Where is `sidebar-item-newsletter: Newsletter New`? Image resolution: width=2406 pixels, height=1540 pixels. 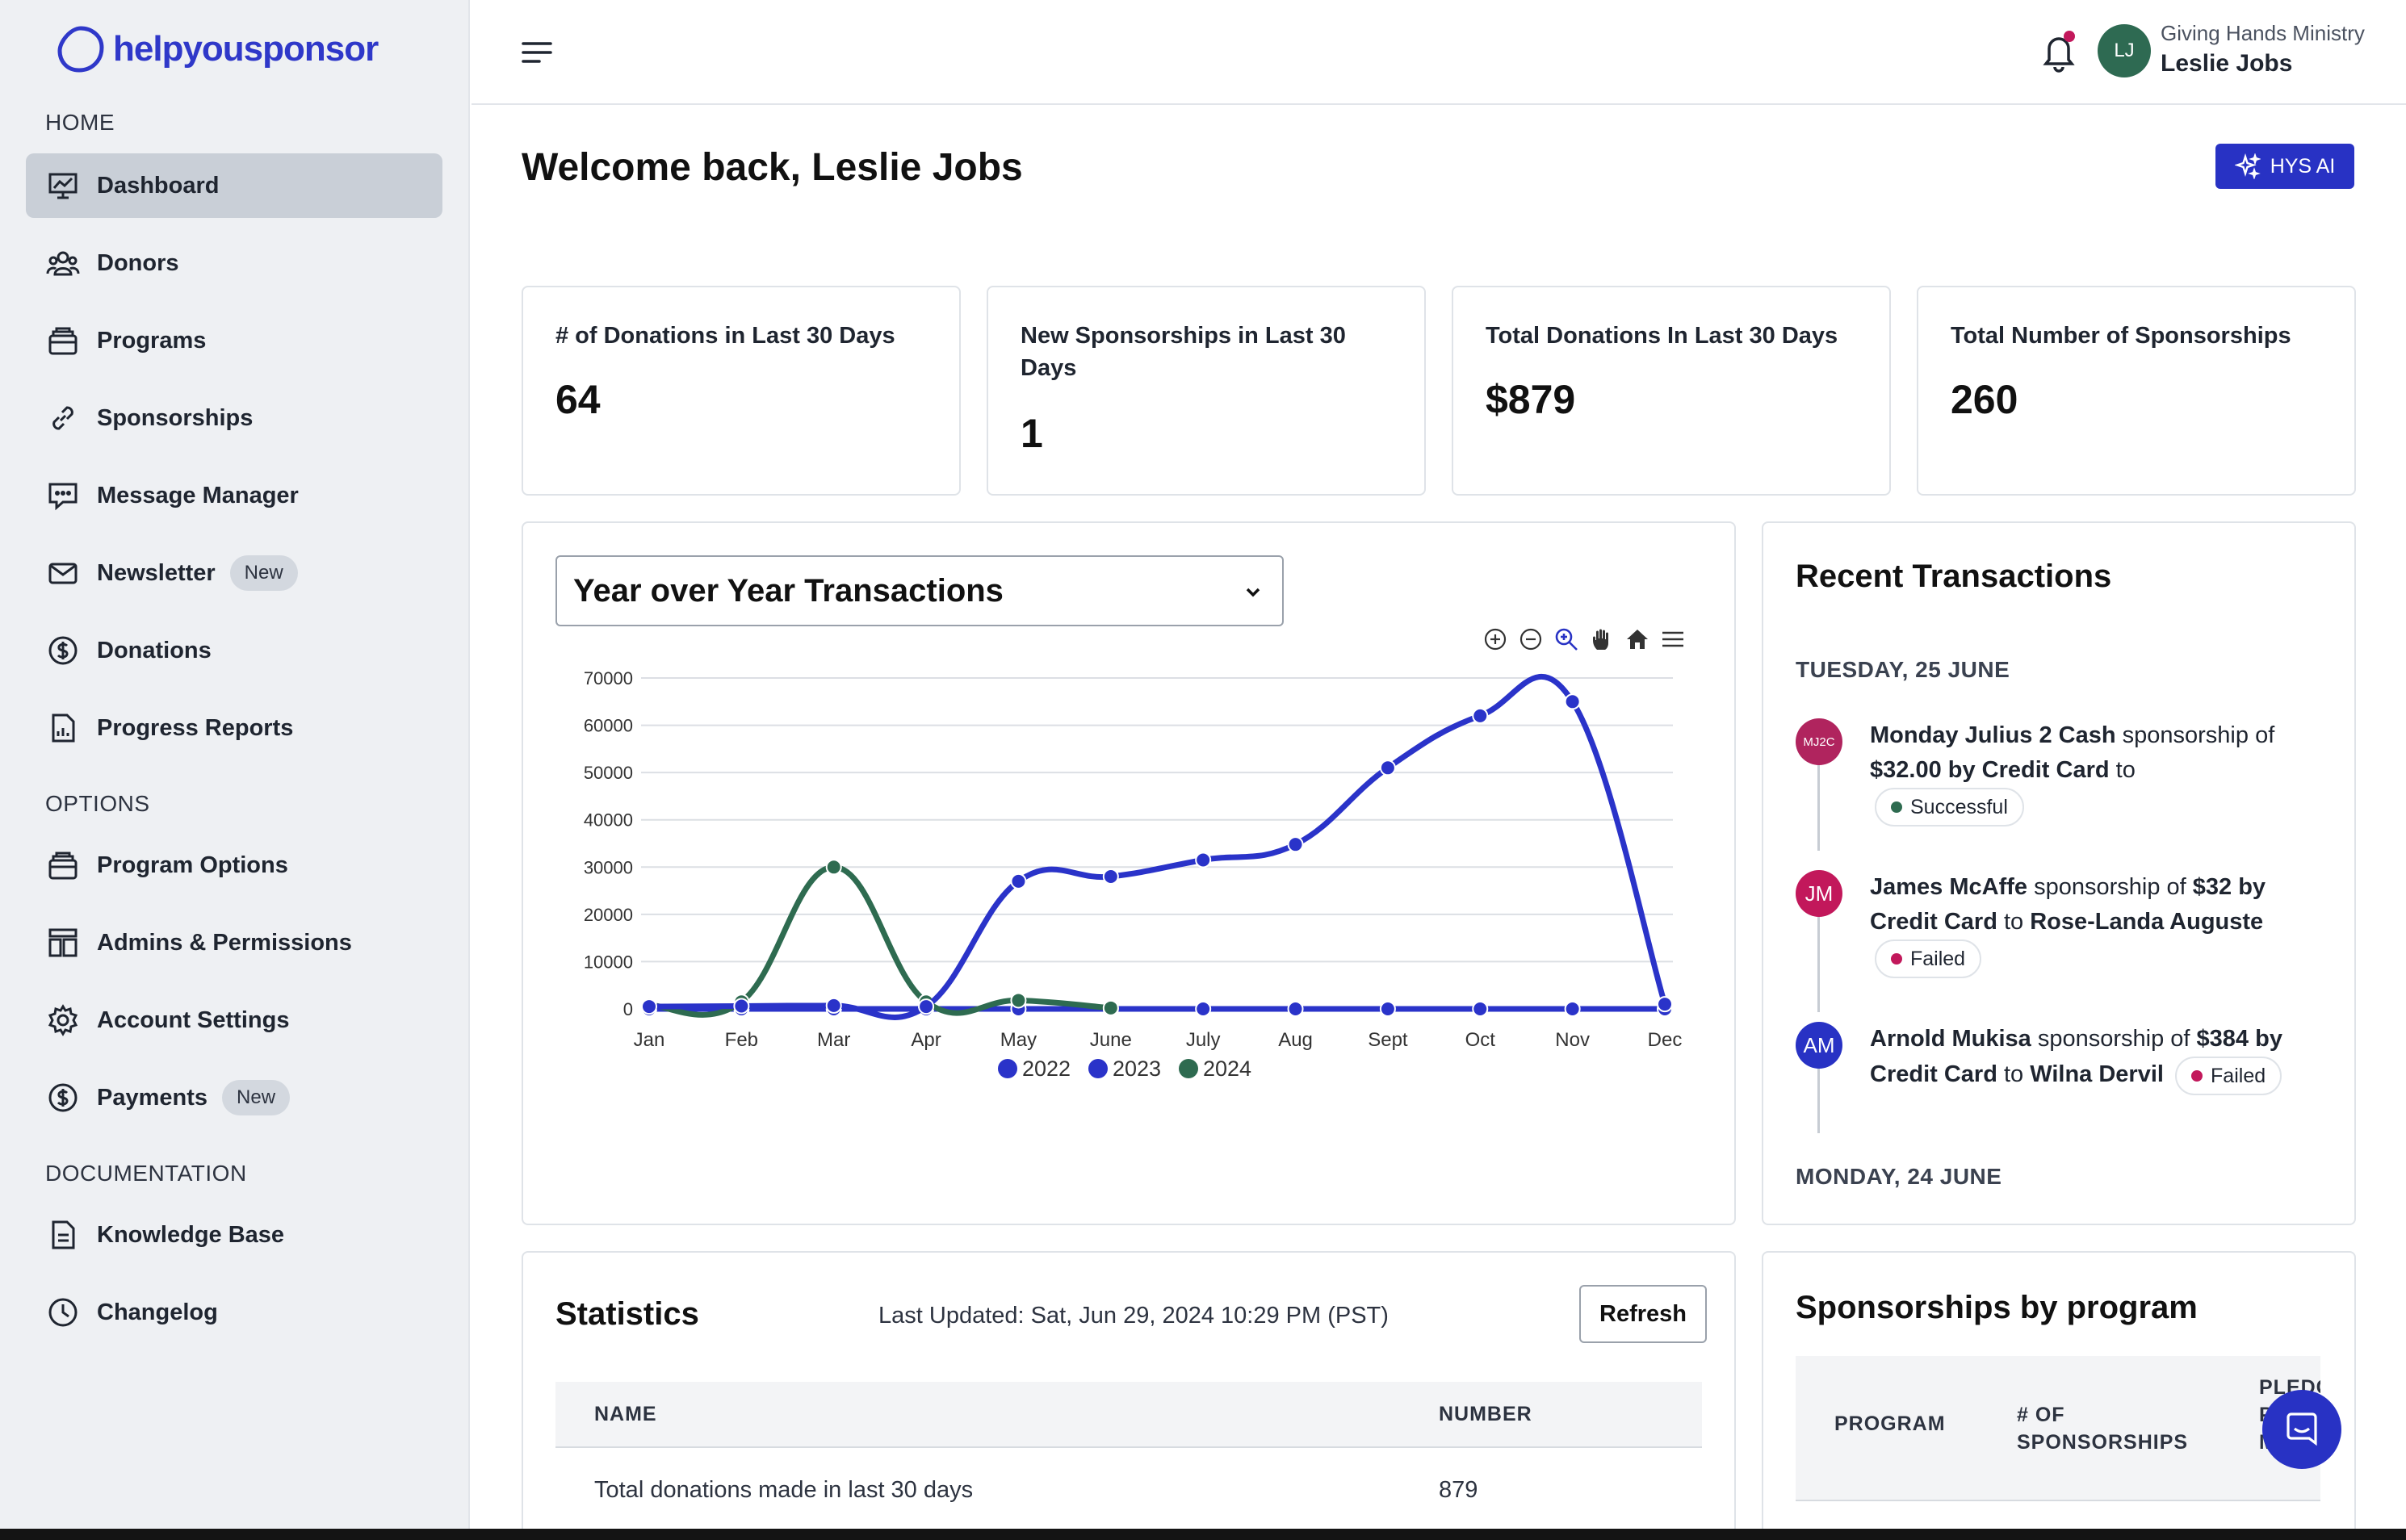 sidebar-item-newsletter: Newsletter New is located at coordinates (234, 573).